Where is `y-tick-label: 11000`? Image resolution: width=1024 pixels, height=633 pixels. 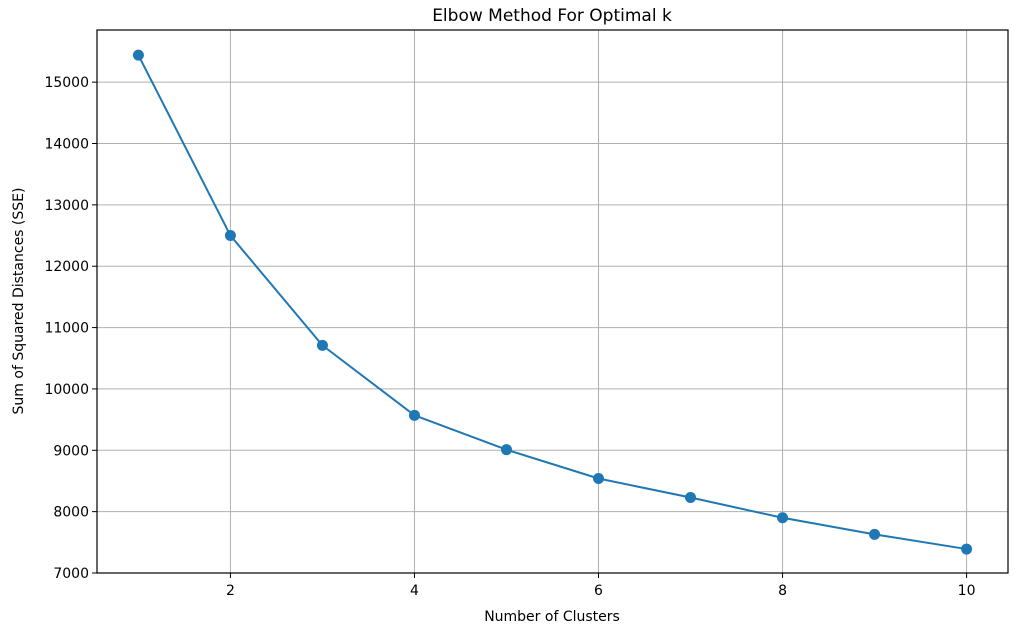 y-tick-label: 11000 is located at coordinates (66, 329).